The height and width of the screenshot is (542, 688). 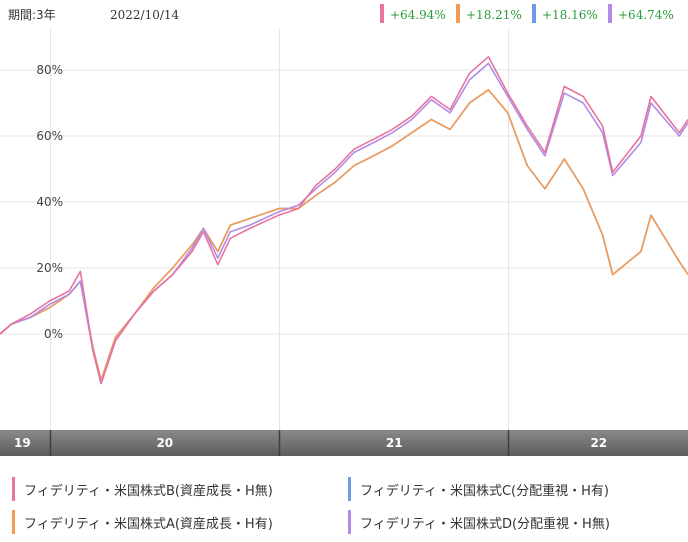 I want to click on x-axis-band-rect, so click(x=344, y=443).